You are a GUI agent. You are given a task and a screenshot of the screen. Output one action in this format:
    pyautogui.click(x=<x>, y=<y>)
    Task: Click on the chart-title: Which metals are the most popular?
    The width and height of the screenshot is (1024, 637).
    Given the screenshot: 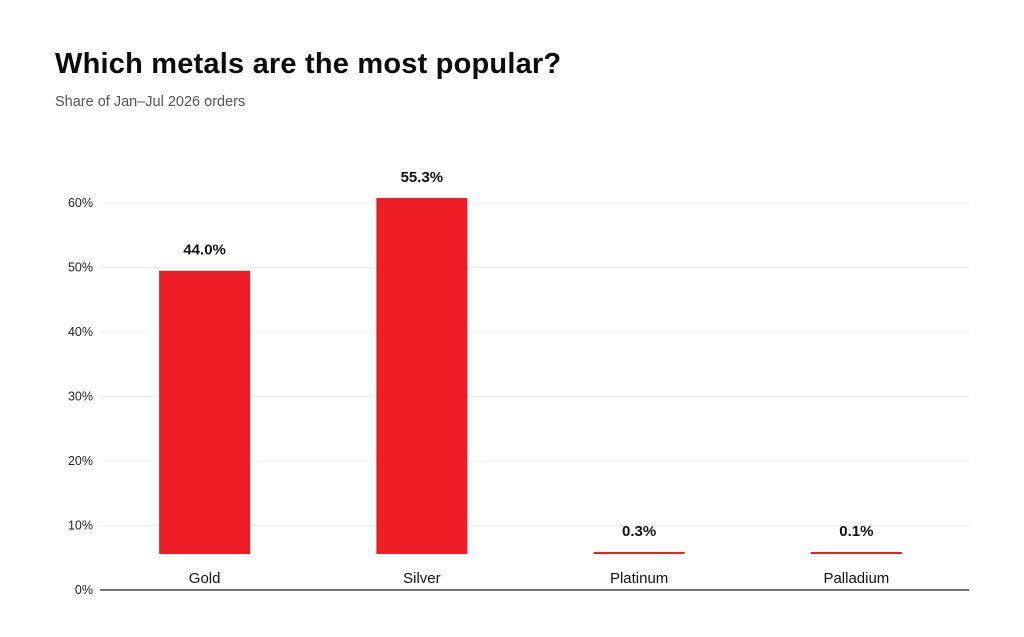 What is the action you would take?
    pyautogui.click(x=308, y=64)
    